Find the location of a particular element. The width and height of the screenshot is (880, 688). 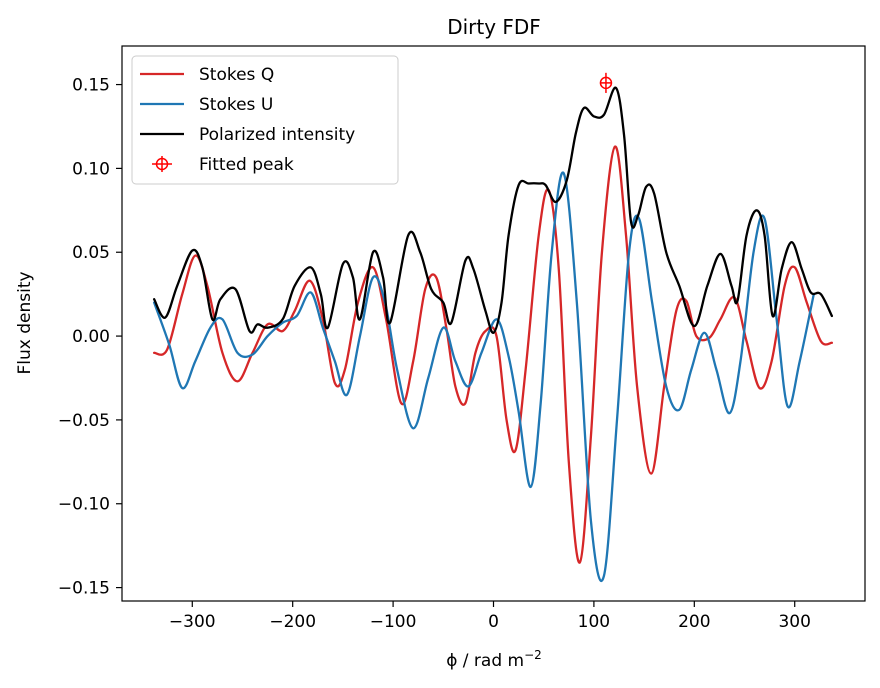

legend-label-stokes-q: Stokes Q is located at coordinates (236, 75).